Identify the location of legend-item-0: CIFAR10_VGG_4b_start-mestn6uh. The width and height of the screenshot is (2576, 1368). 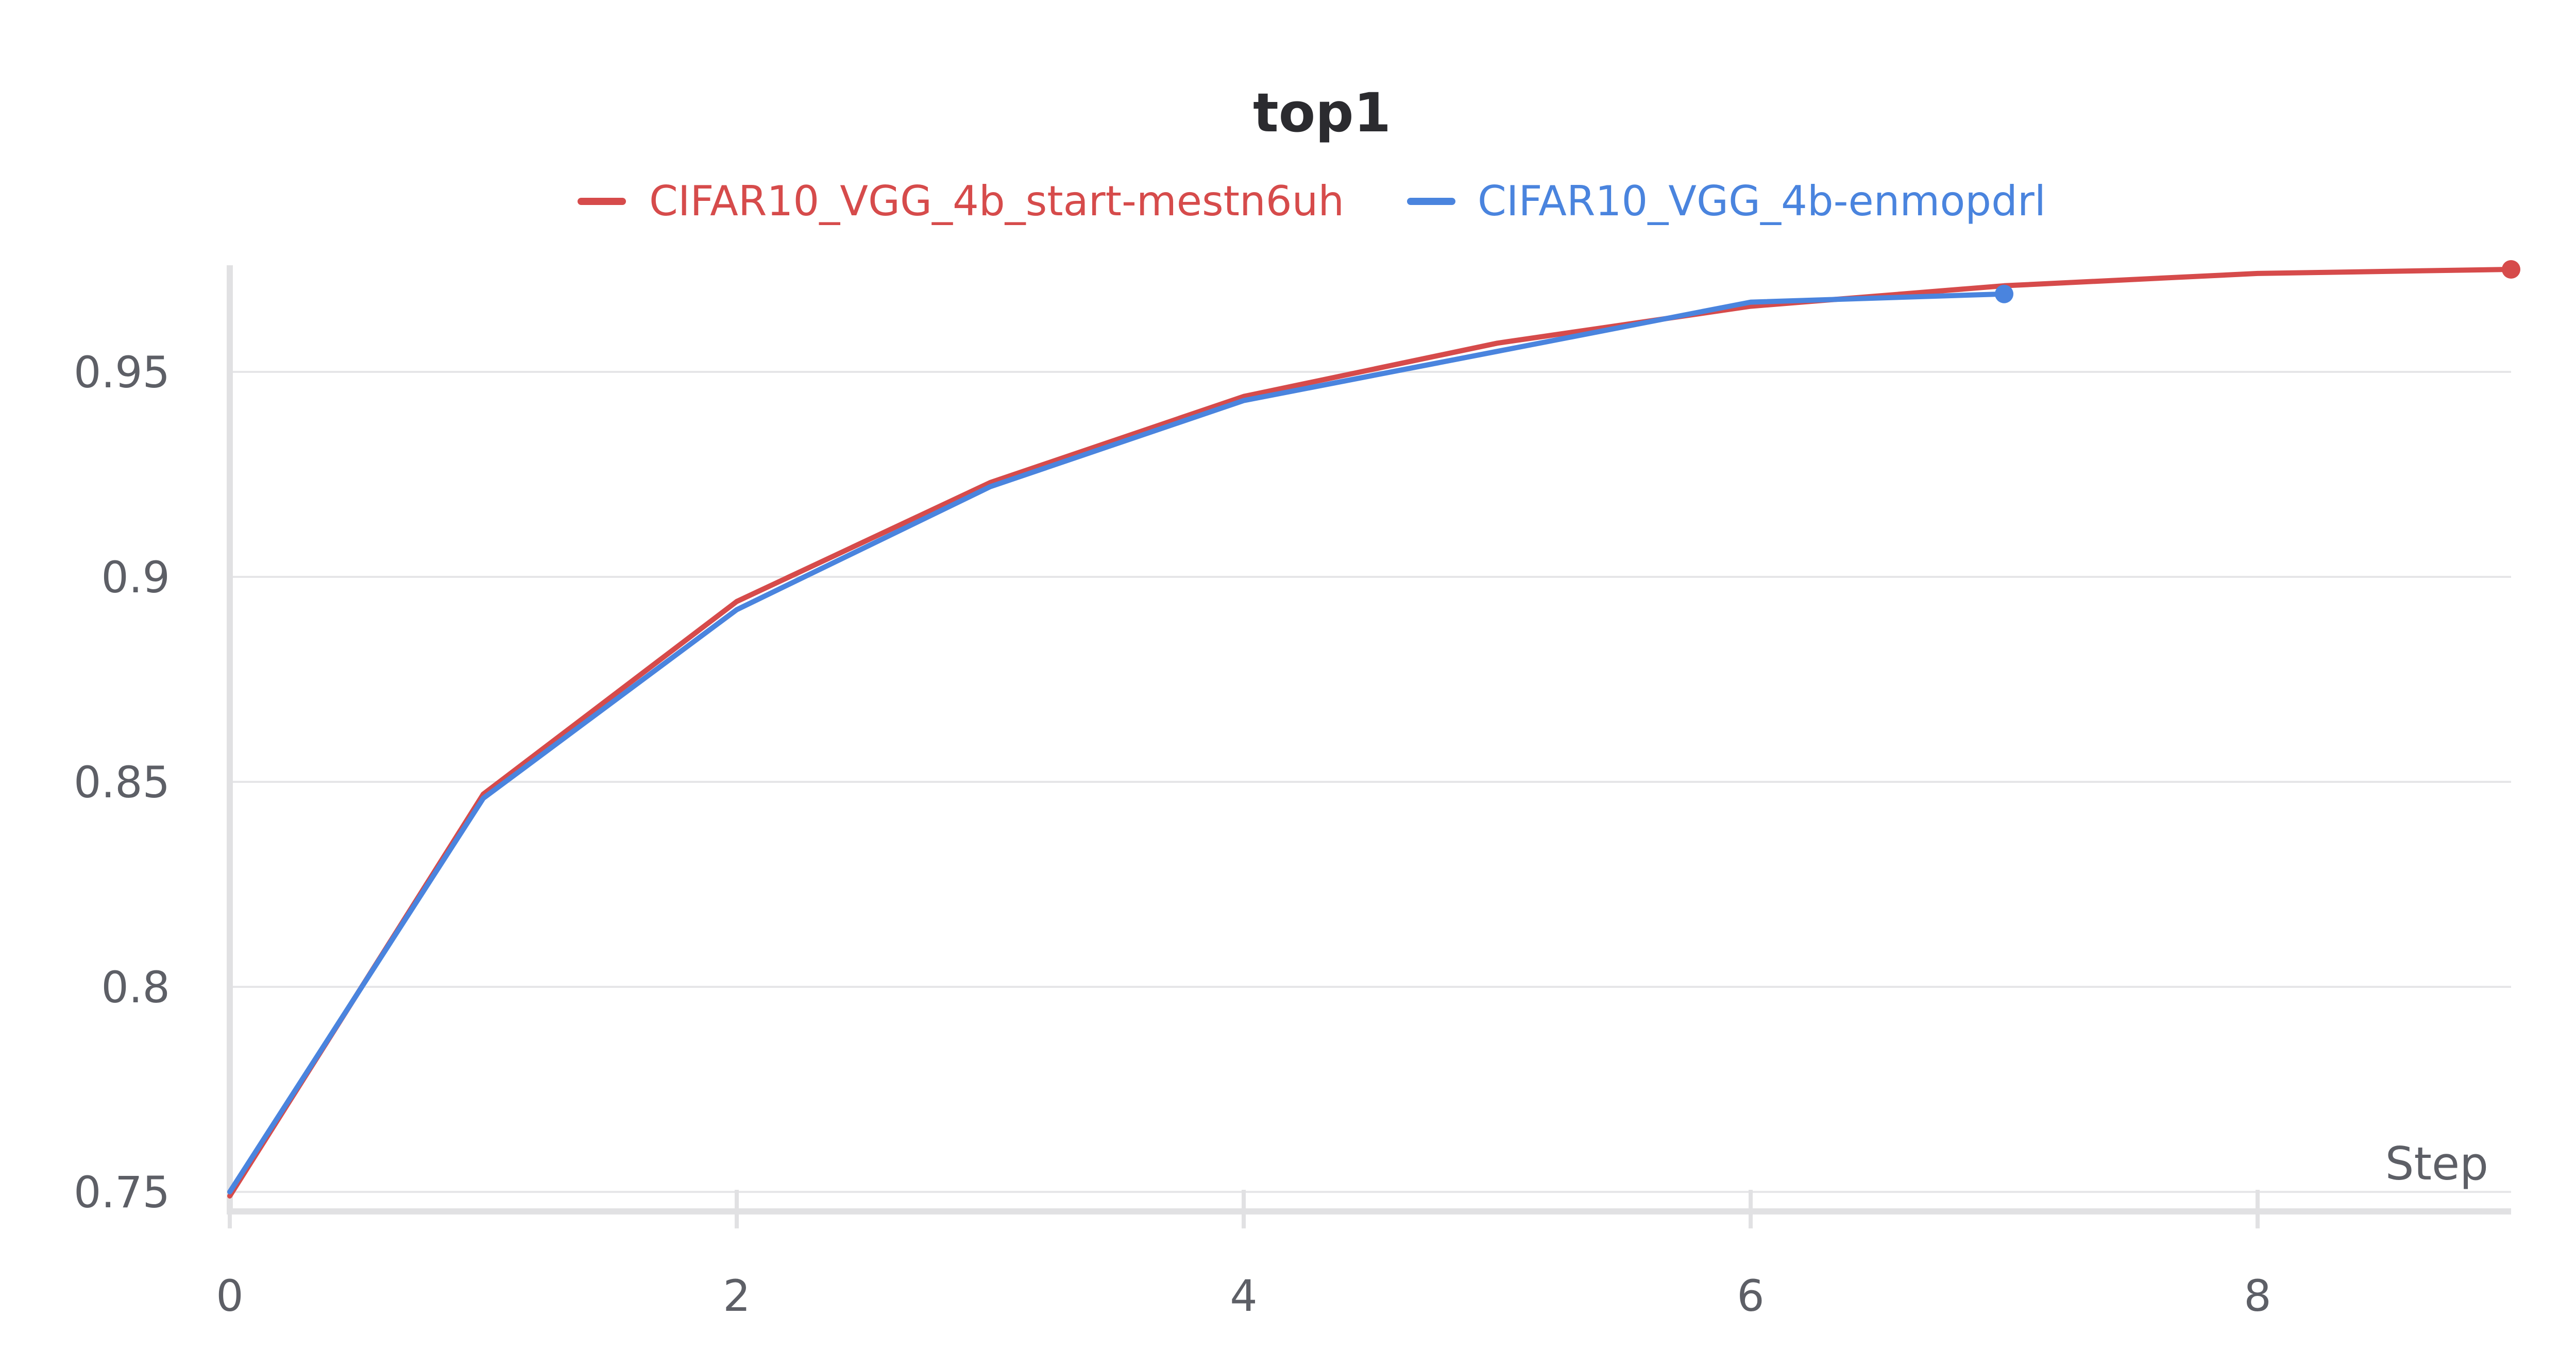
(961, 201).